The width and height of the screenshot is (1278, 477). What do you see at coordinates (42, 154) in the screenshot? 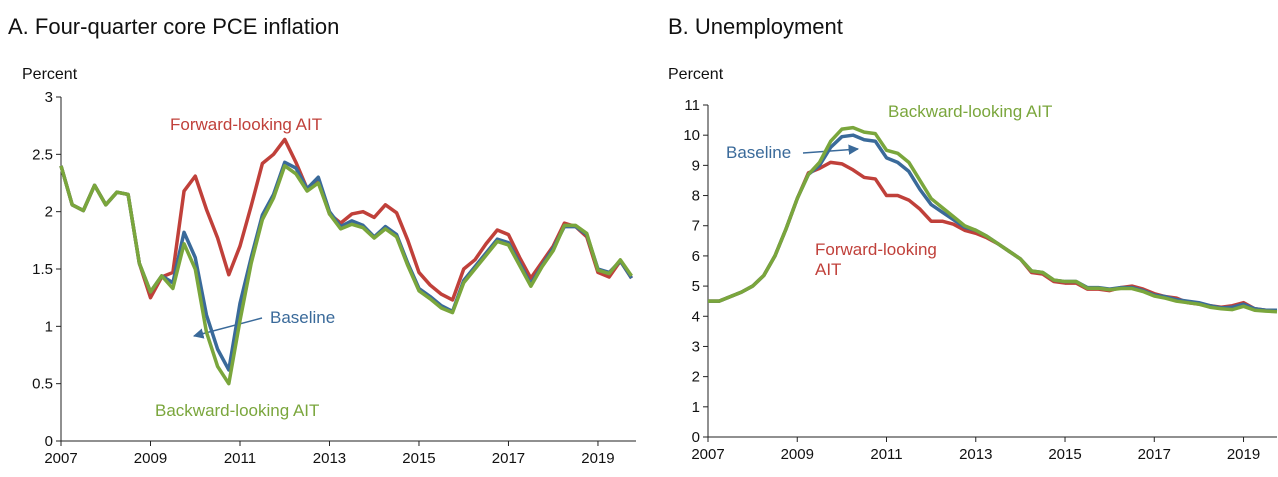
I see `y-tick-label: 2.5` at bounding box center [42, 154].